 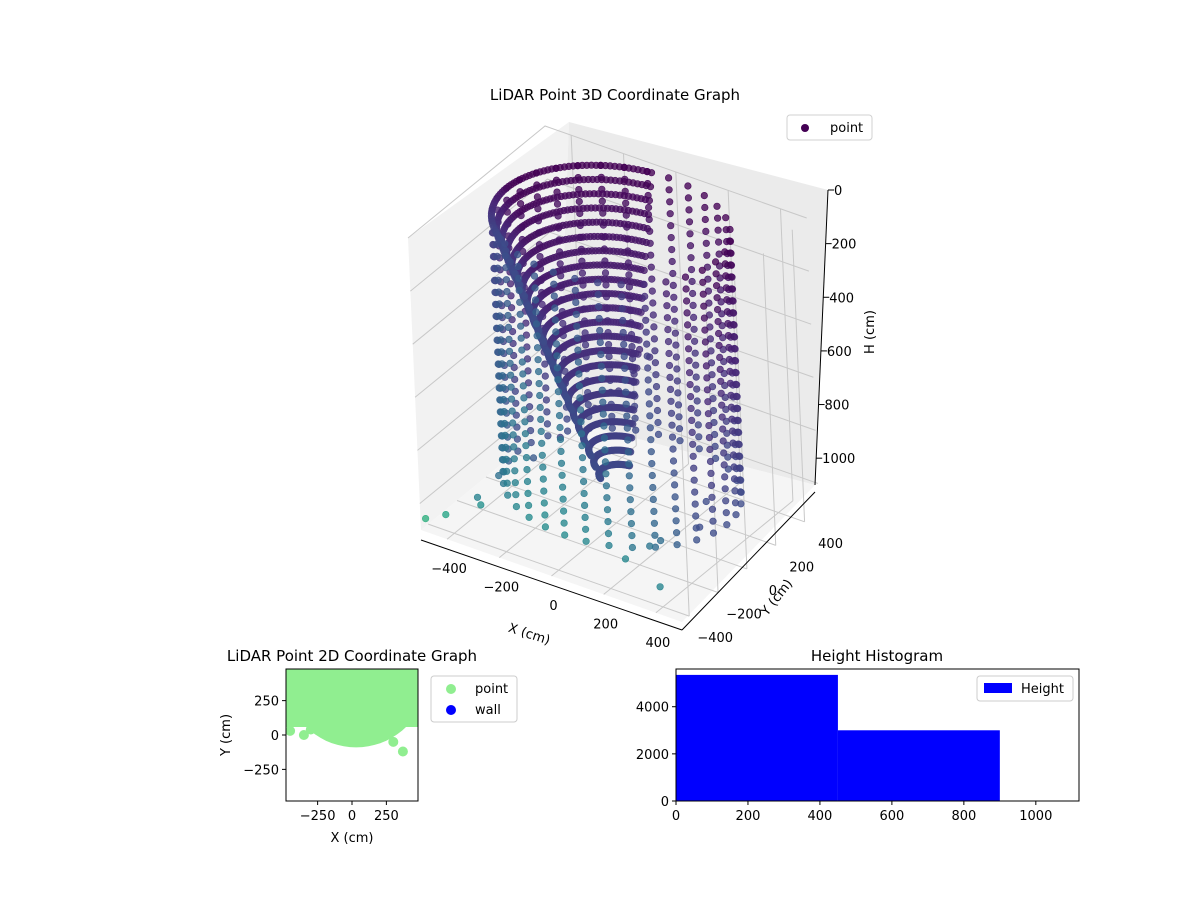 What do you see at coordinates (744, 615) in the screenshot?
I see `y-tick-label-3d: −200` at bounding box center [744, 615].